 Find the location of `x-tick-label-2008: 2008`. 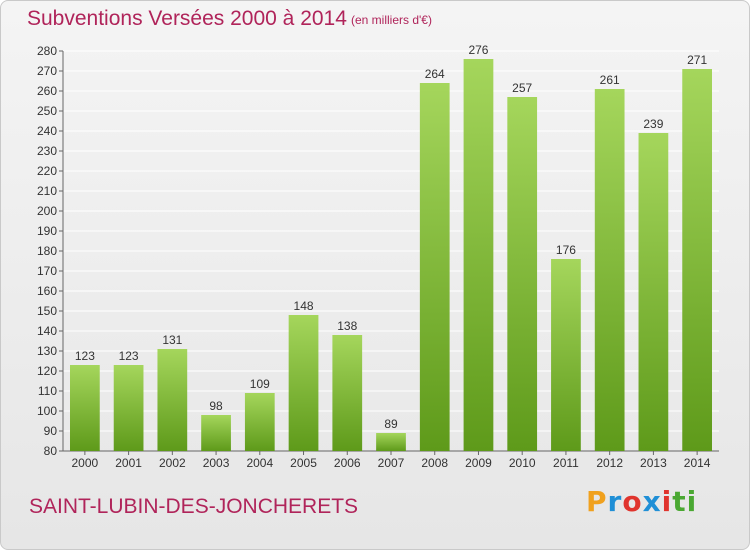

x-tick-label-2008: 2008 is located at coordinates (434, 463).